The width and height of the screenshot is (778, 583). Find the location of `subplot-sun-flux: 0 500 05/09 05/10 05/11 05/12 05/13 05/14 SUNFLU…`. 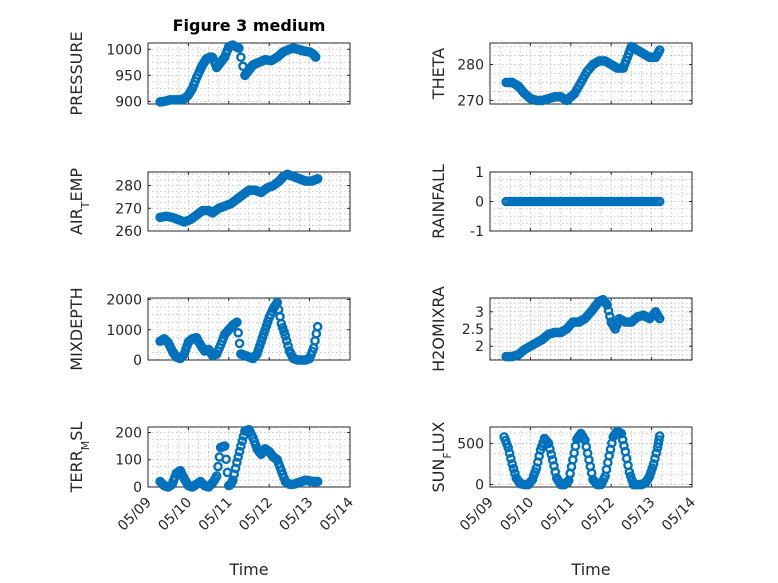

subplot-sun-flux: 0 500 05/09 05/10 05/11 05/12 05/13 05/14 SUNFLU… is located at coordinates (564, 477).